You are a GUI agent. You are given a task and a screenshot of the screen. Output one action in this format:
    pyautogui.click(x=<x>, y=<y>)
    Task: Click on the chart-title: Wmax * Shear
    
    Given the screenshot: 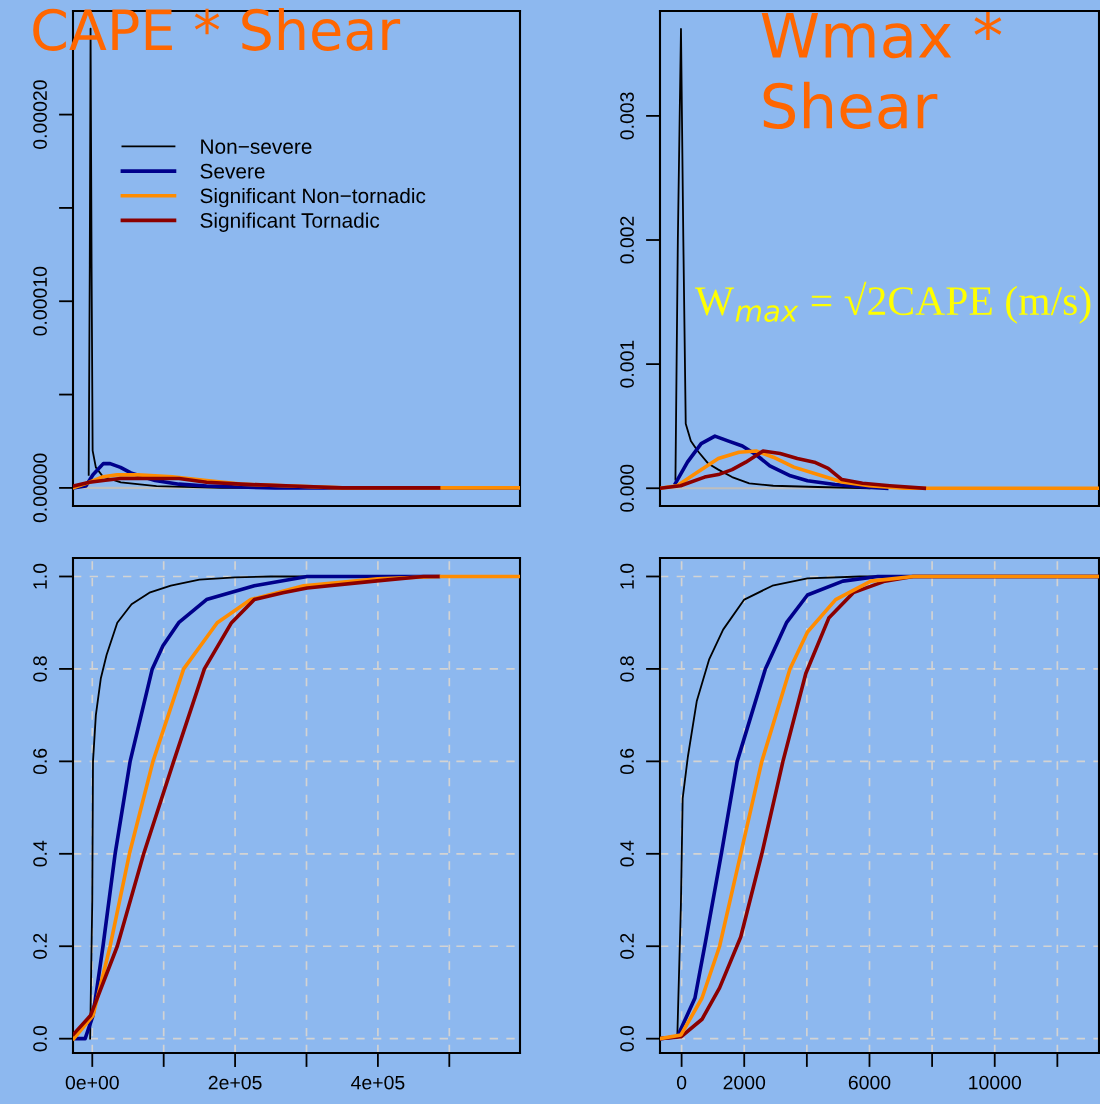 What is the action you would take?
    pyautogui.click(x=881, y=71)
    